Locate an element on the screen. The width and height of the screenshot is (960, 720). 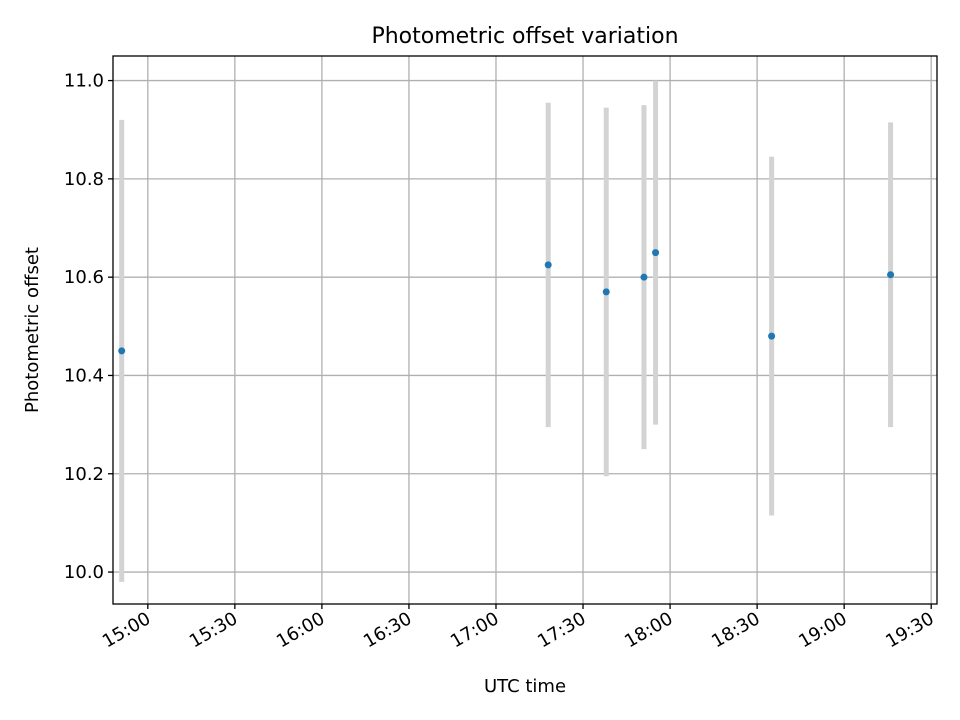
chart-title: Photometric offset variation is located at coordinates (524, 36).